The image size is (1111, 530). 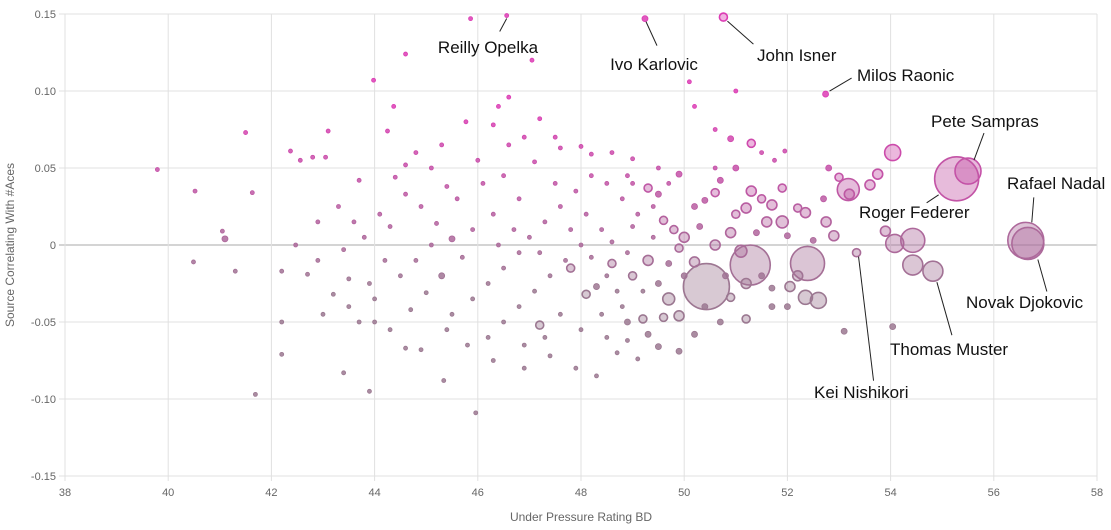 What do you see at coordinates (581, 493) in the screenshot?
I see `x-axis-ticks: 38 40 42 44 46 48 50 52 54 56 58` at bounding box center [581, 493].